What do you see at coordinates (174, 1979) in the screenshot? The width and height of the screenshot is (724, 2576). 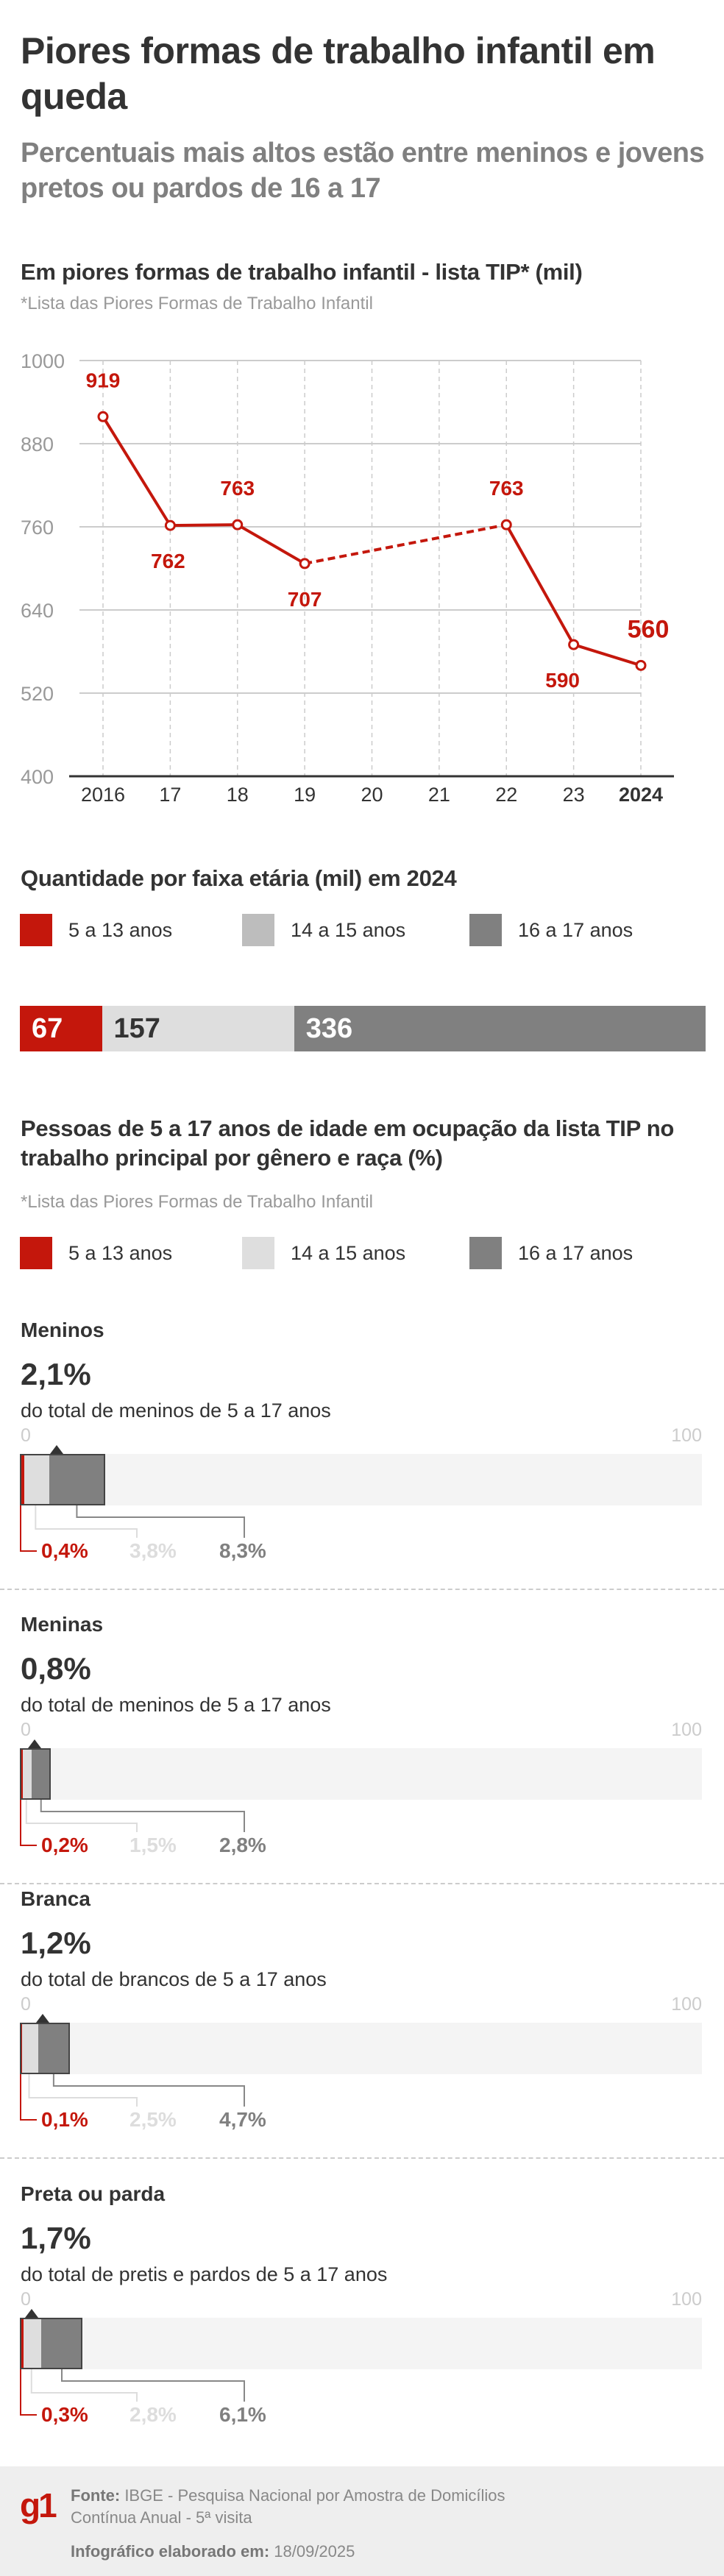 I see `group-description: do total de brancos de 5 a 17 anos` at bounding box center [174, 1979].